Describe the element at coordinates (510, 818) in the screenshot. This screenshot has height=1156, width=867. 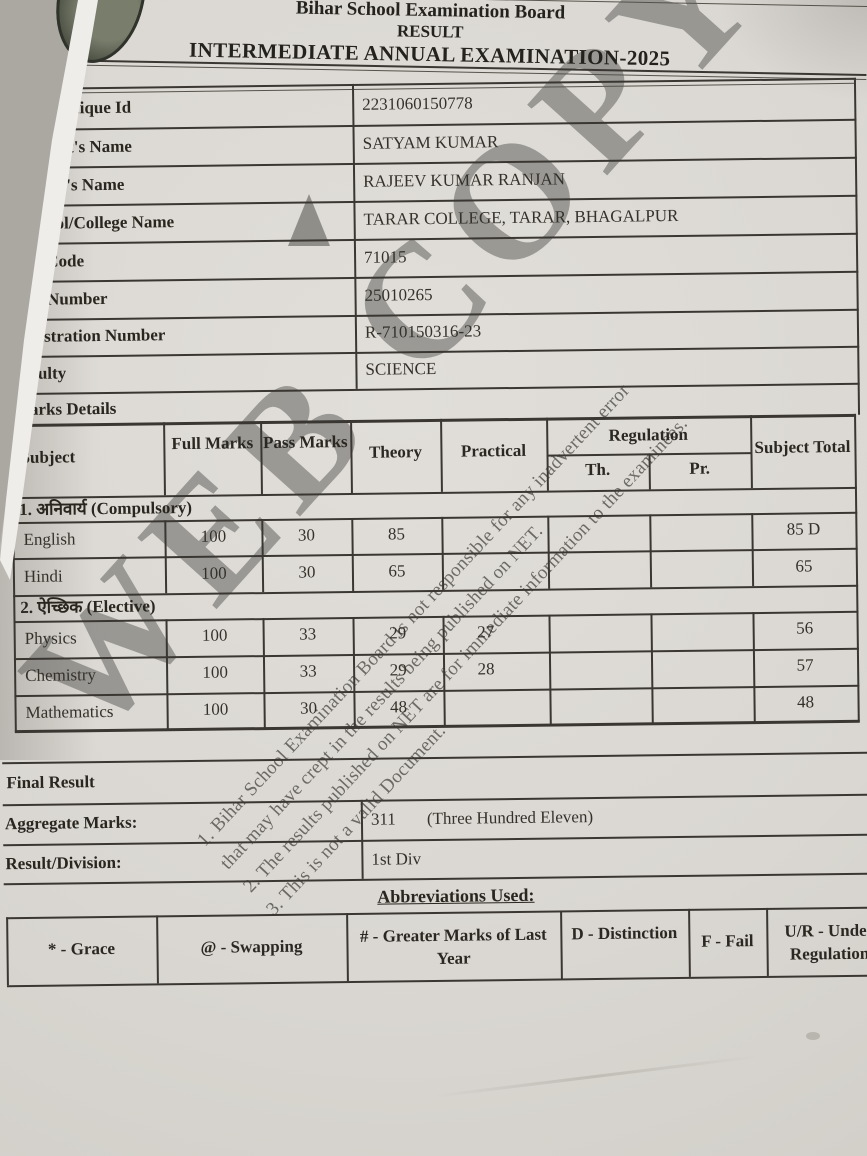
I see `aggregate-marks-words: (Three Hundred Eleven)` at that location.